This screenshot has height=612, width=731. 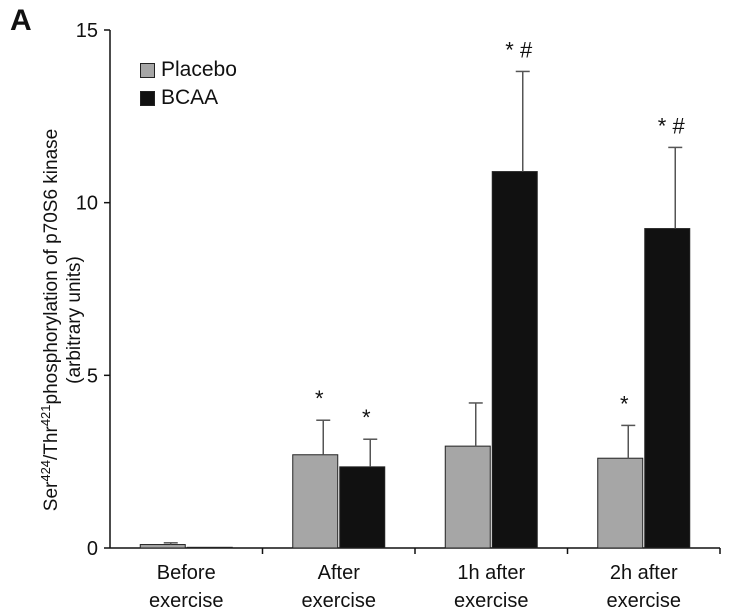 What do you see at coordinates (92, 549) in the screenshot?
I see `y-tick-label: 0` at bounding box center [92, 549].